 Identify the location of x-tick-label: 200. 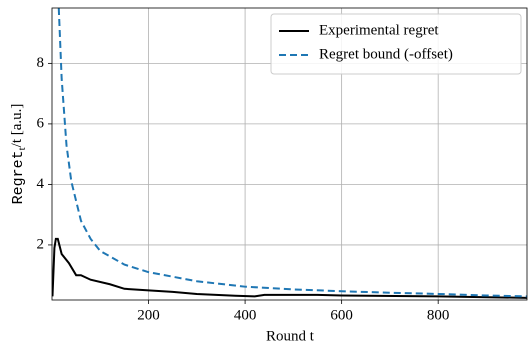
(148, 315).